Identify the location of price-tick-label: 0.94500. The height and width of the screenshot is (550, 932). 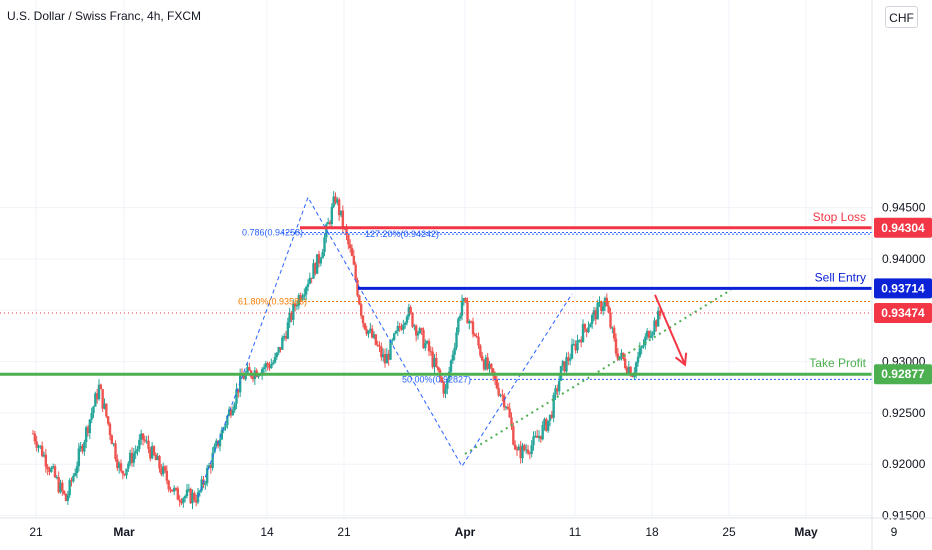
(904, 208).